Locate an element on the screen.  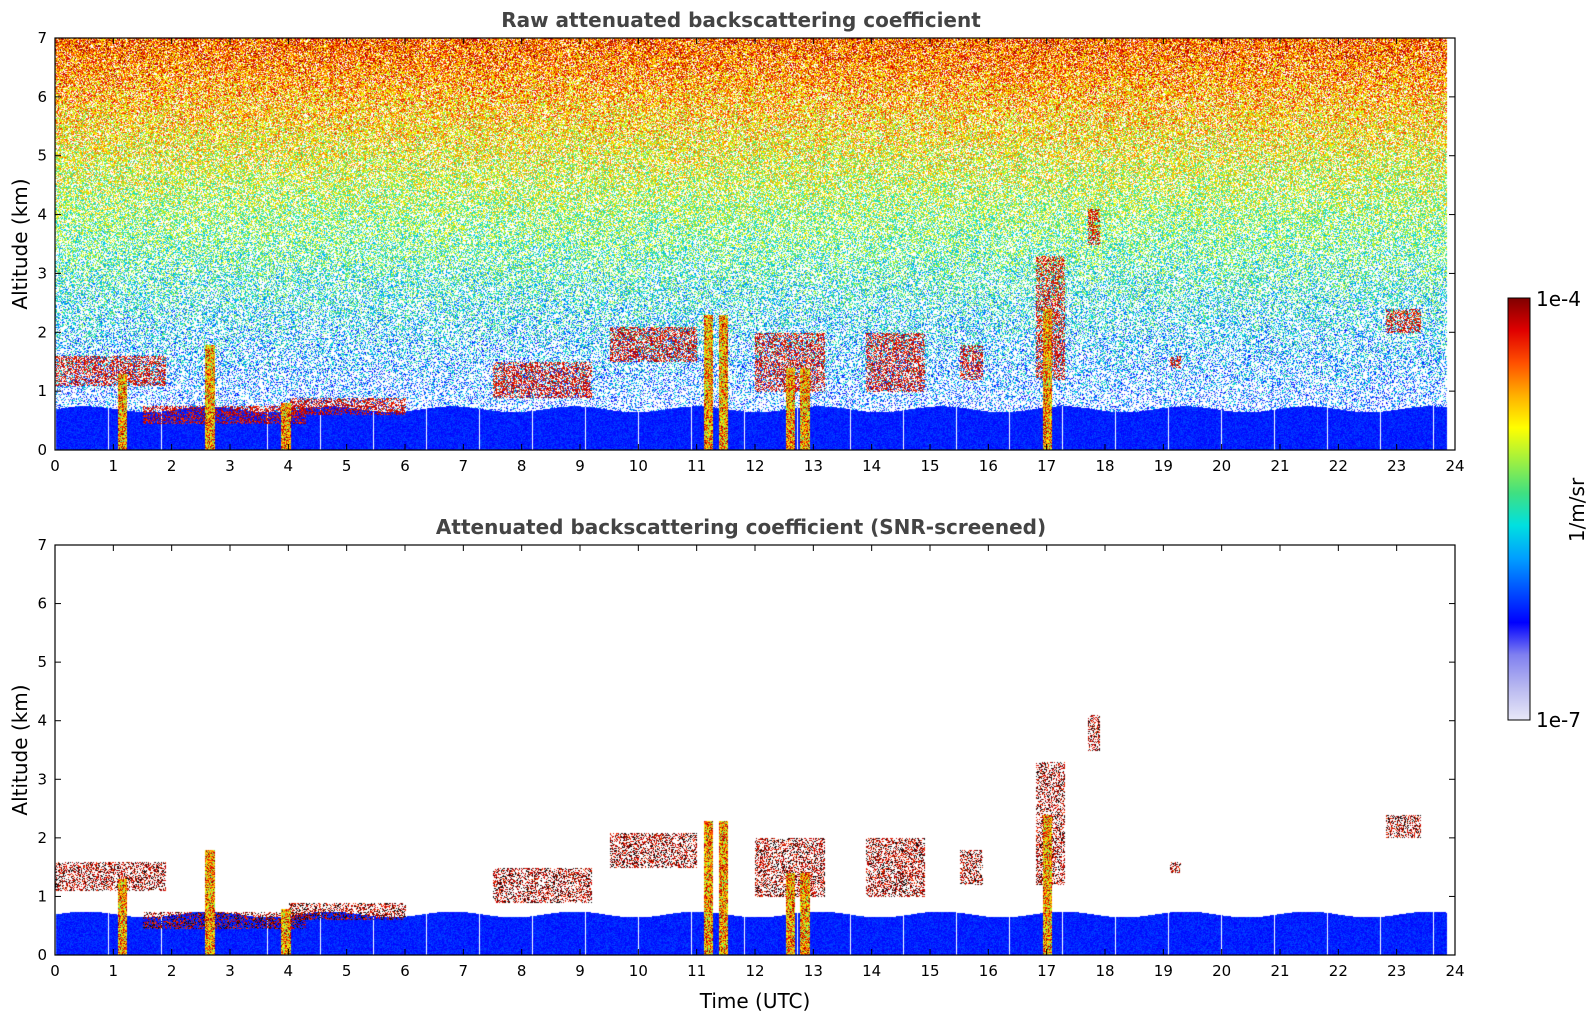
x-axis-label: Time (UTC) is located at coordinates (755, 1001).